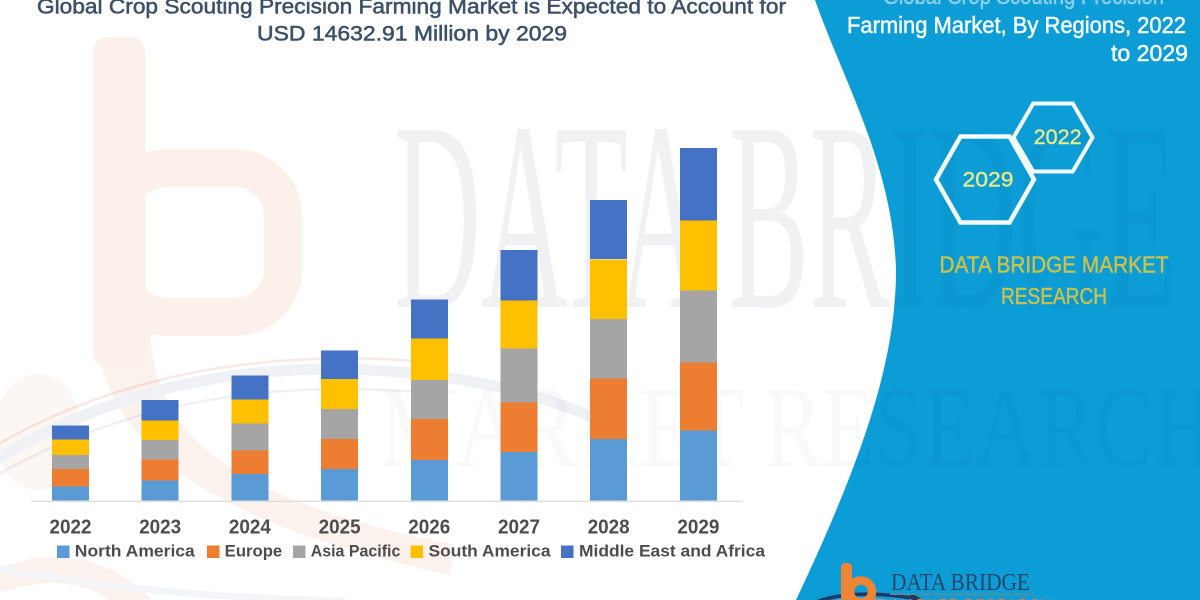 This screenshot has width=1200, height=600. What do you see at coordinates (160, 528) in the screenshot?
I see `svg-text: 2023` at bounding box center [160, 528].